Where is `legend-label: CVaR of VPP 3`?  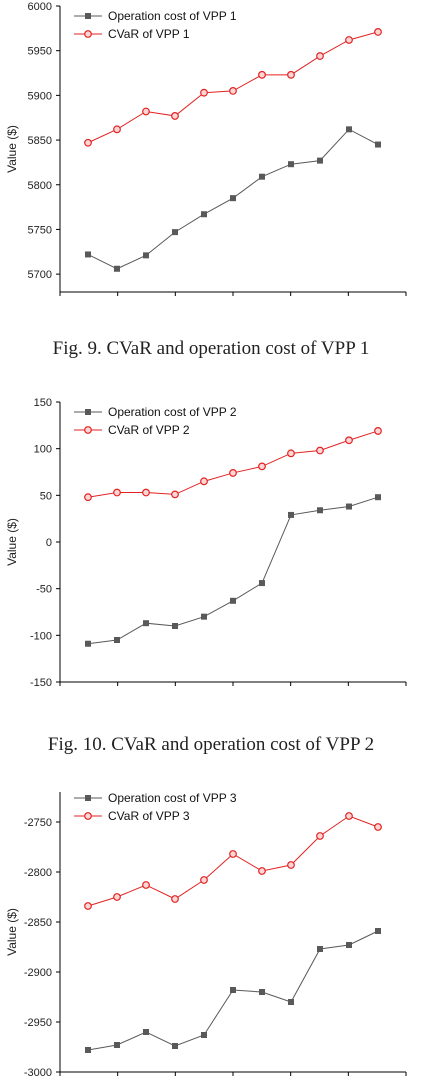
legend-label: CVaR of VPP 3 is located at coordinates (149, 816).